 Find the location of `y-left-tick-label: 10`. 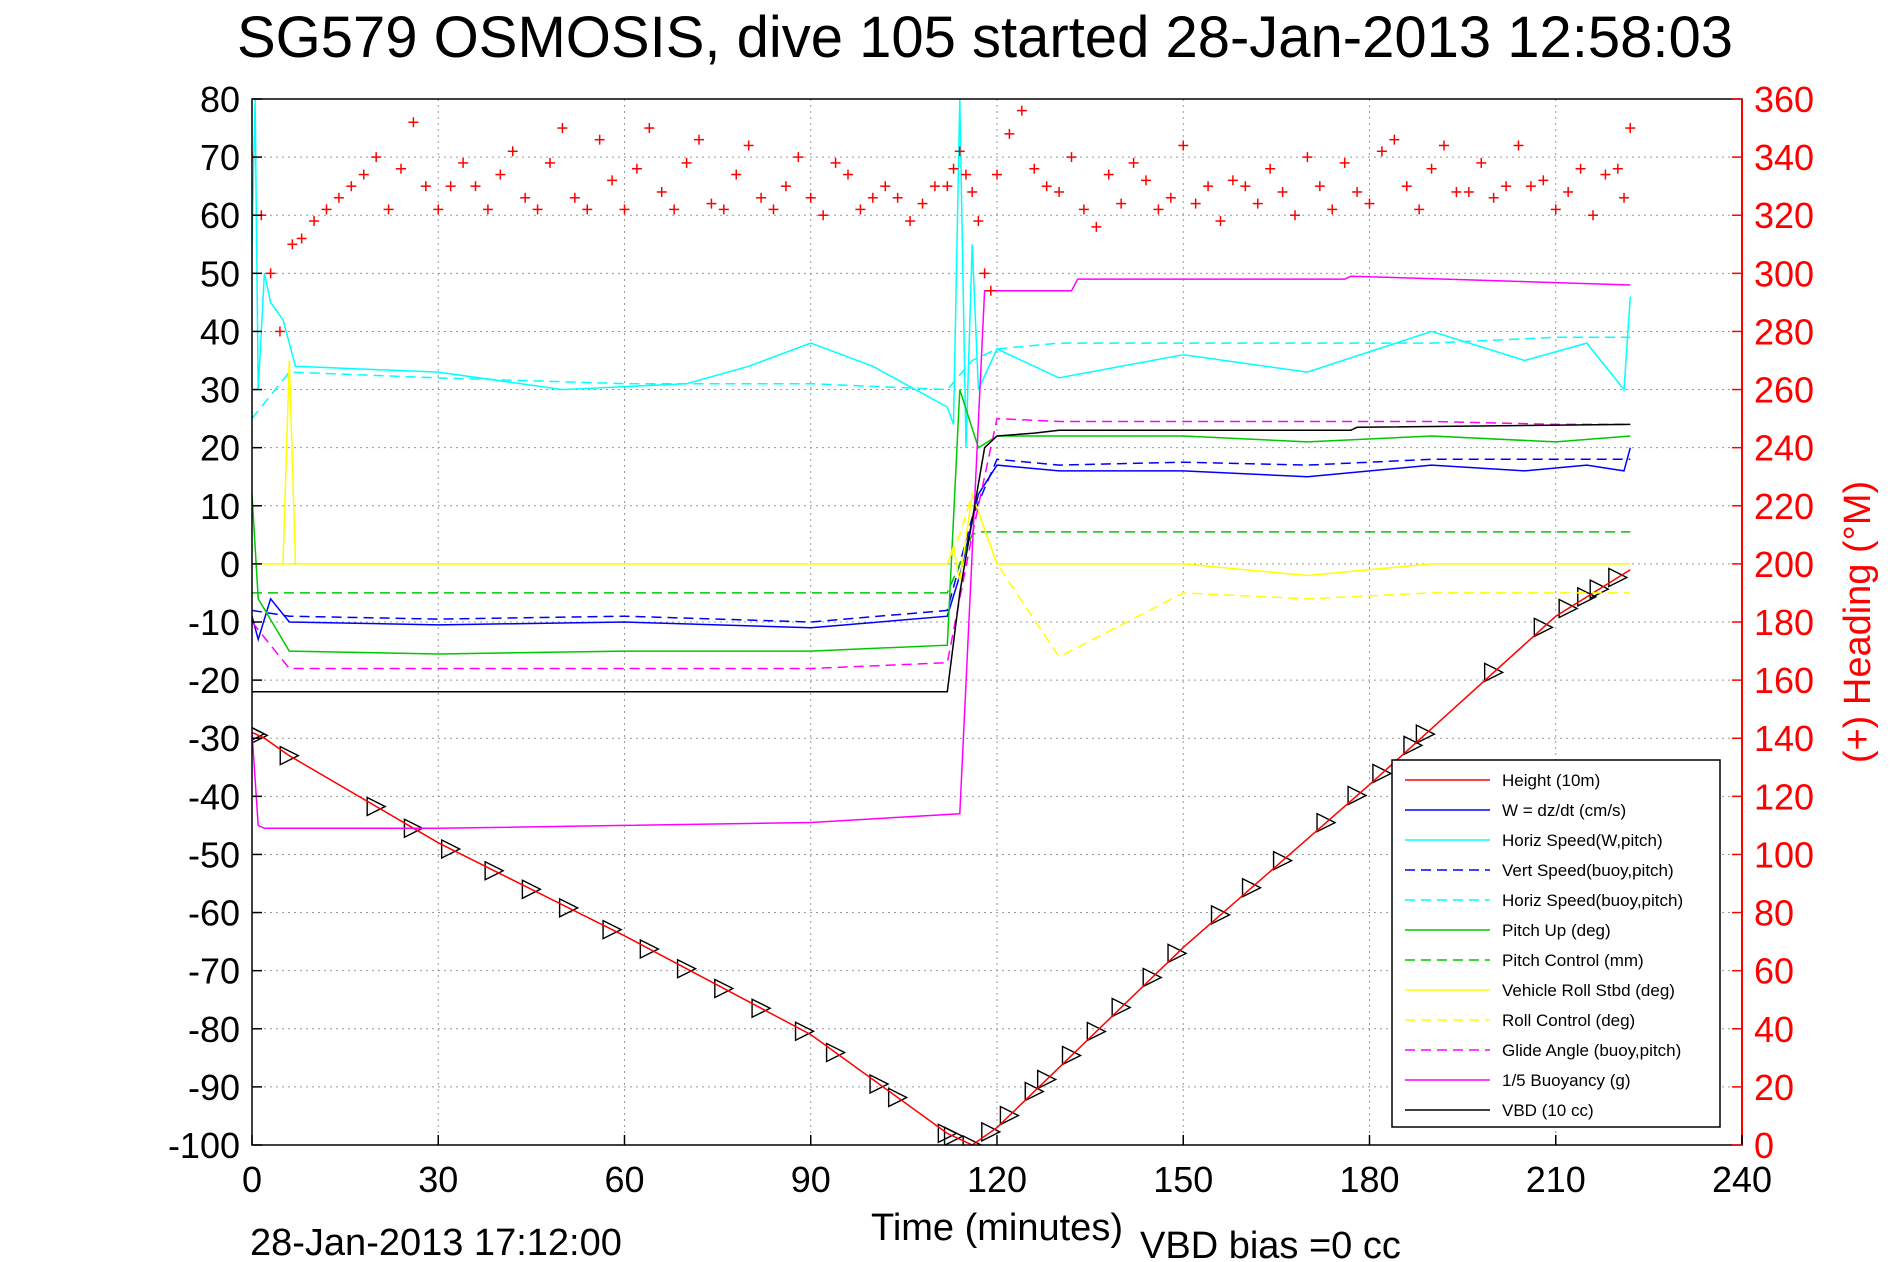

y-left-tick-label: 10 is located at coordinates (220, 506).